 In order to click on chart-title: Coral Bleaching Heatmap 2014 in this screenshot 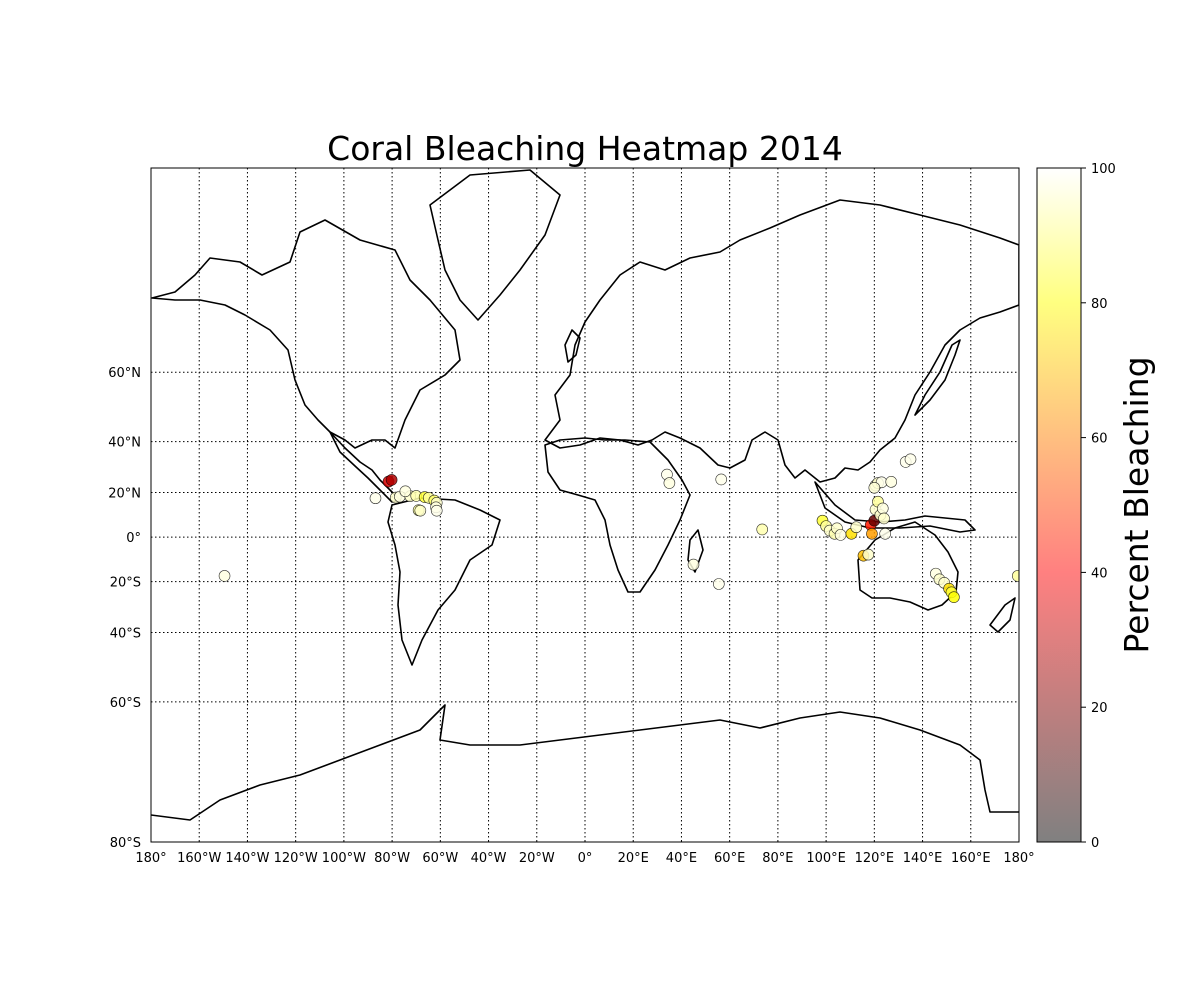, I will do `click(585, 148)`.